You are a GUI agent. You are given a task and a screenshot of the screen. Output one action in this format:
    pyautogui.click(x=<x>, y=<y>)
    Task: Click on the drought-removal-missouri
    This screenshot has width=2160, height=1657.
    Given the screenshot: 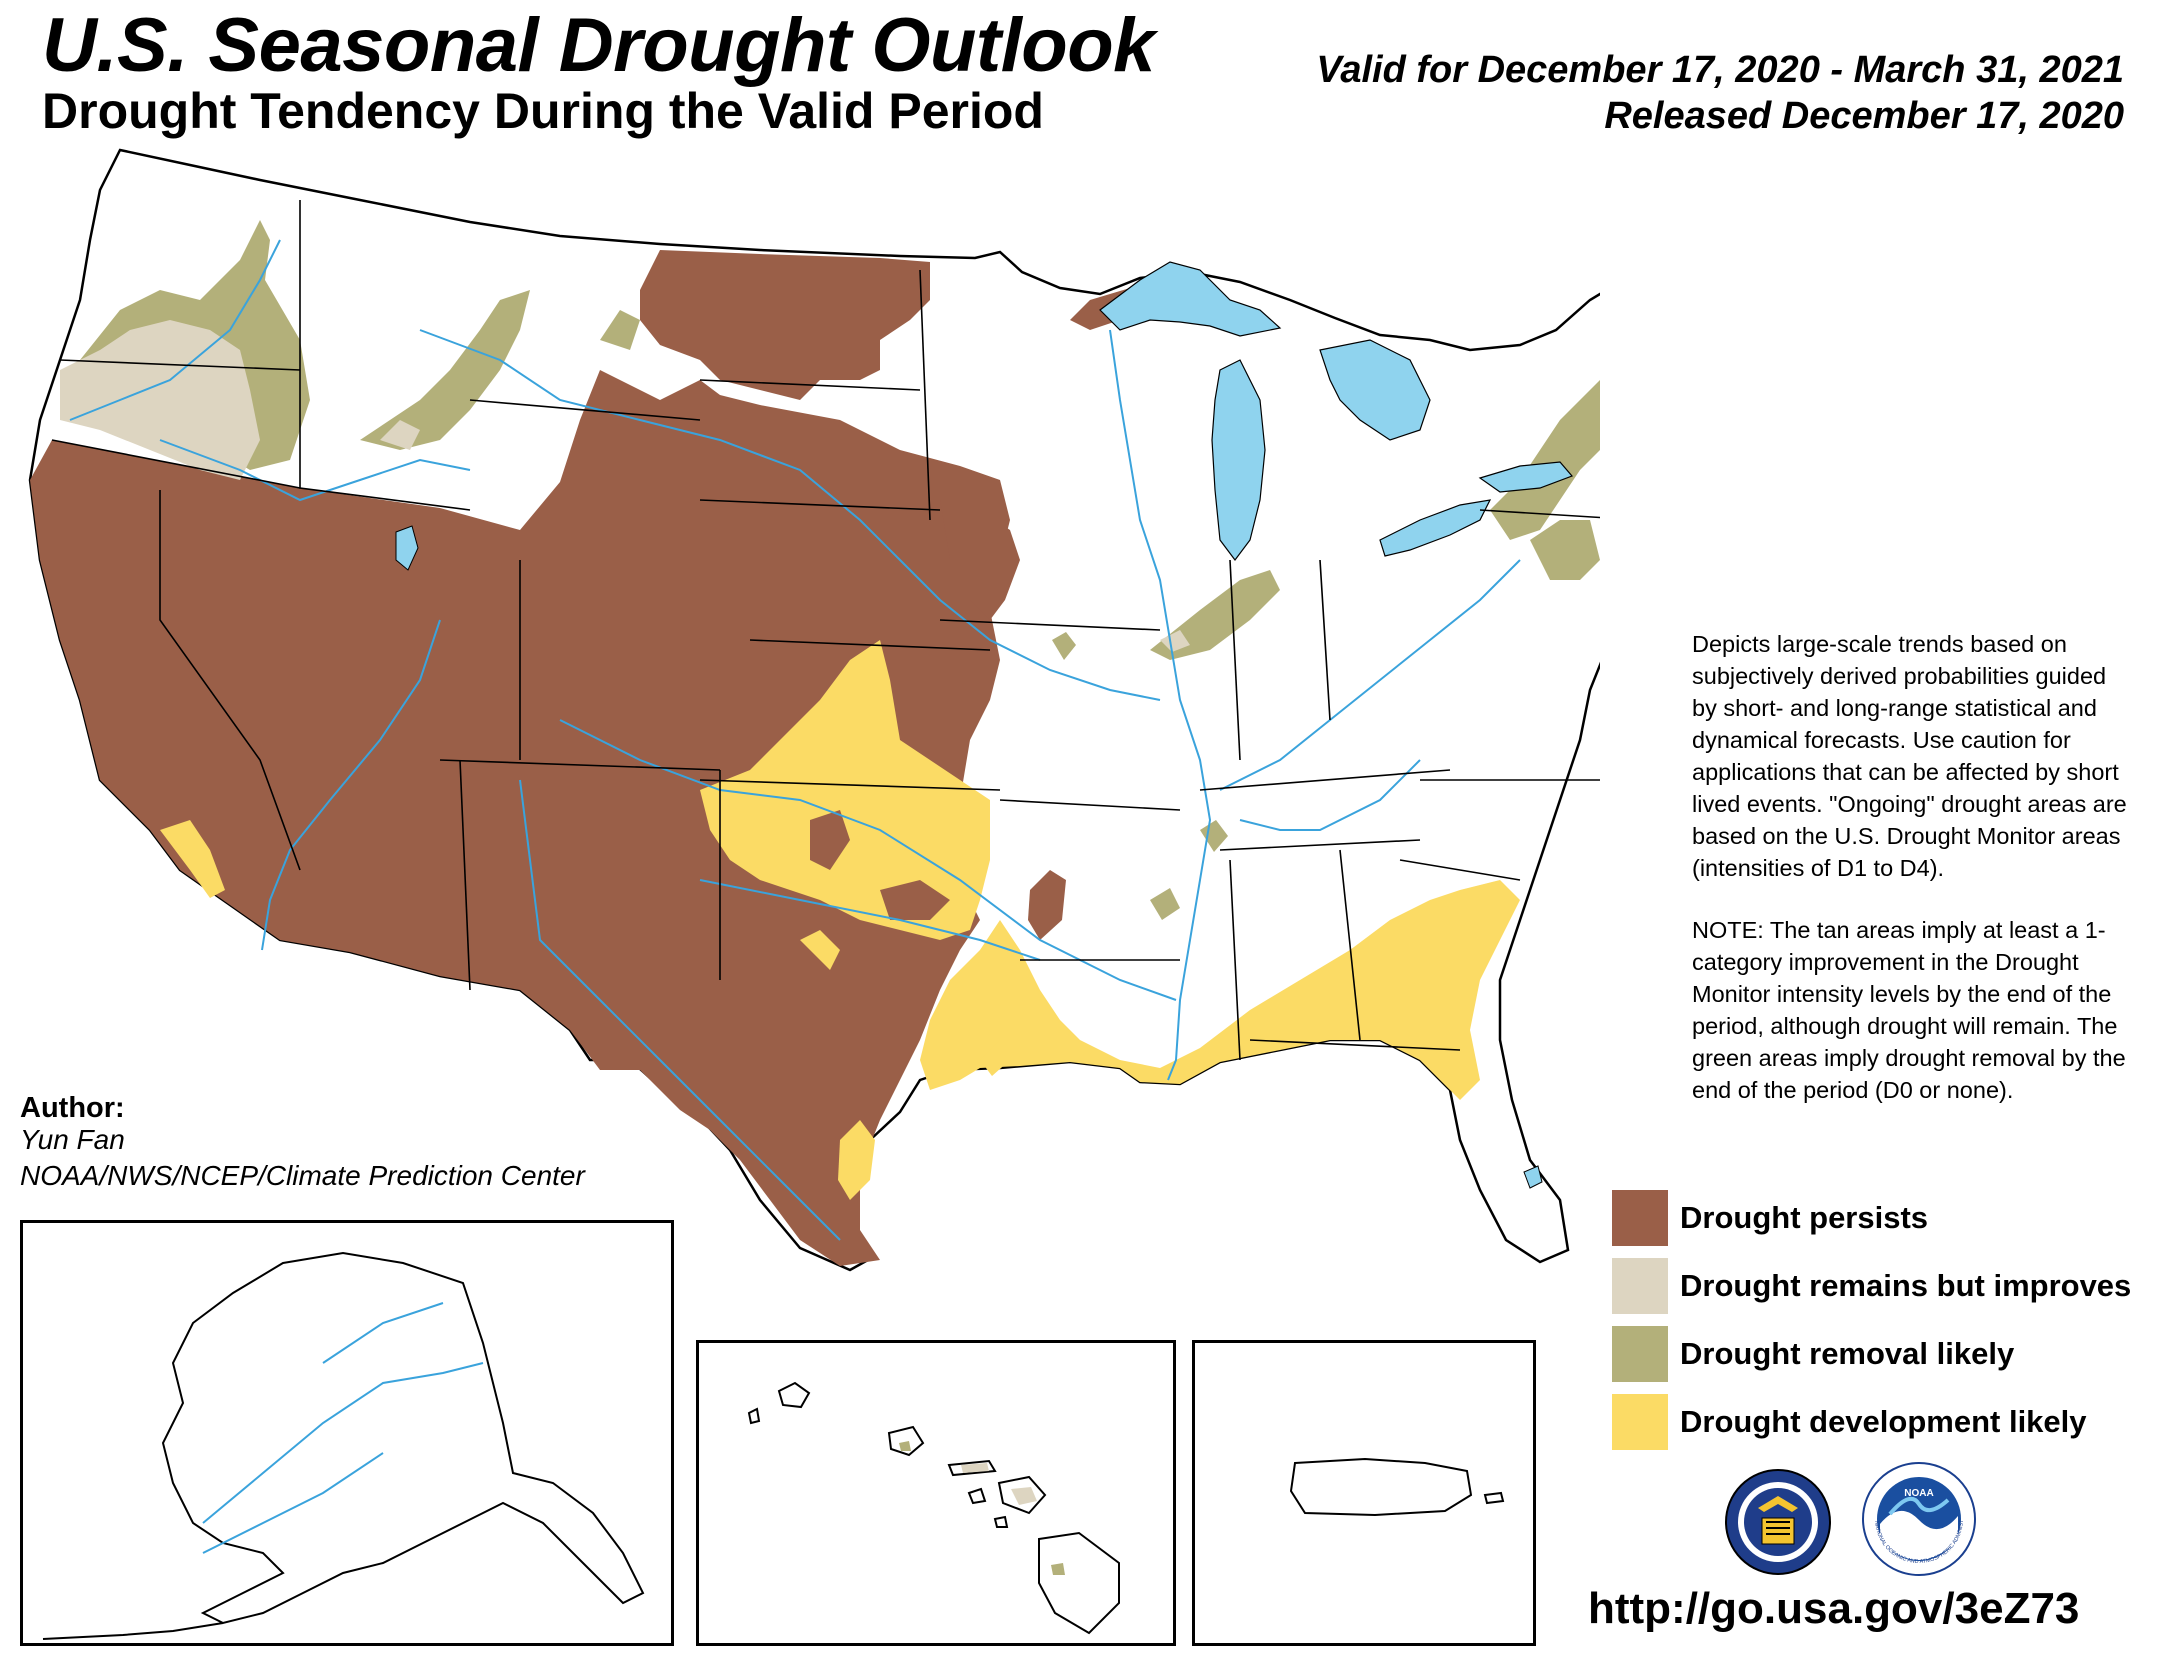 What is the action you would take?
    pyautogui.click(x=1064, y=646)
    